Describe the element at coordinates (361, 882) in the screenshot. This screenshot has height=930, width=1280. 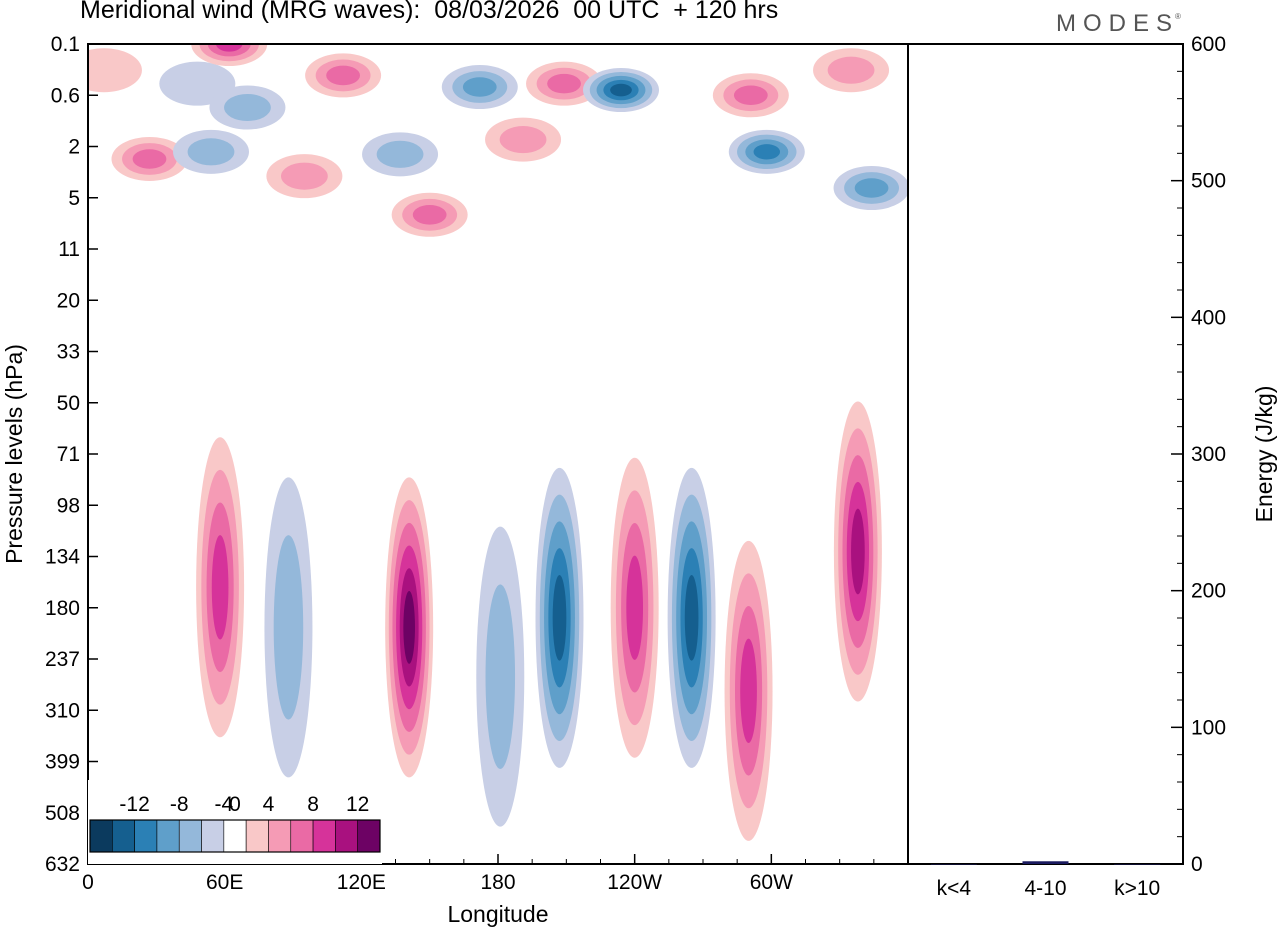
I see `x-tick-label-2: 120E` at that location.